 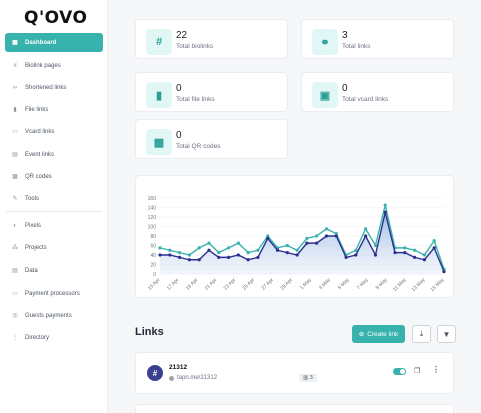 I want to click on sidebar-item-label: Vcard links, so click(x=40, y=131).